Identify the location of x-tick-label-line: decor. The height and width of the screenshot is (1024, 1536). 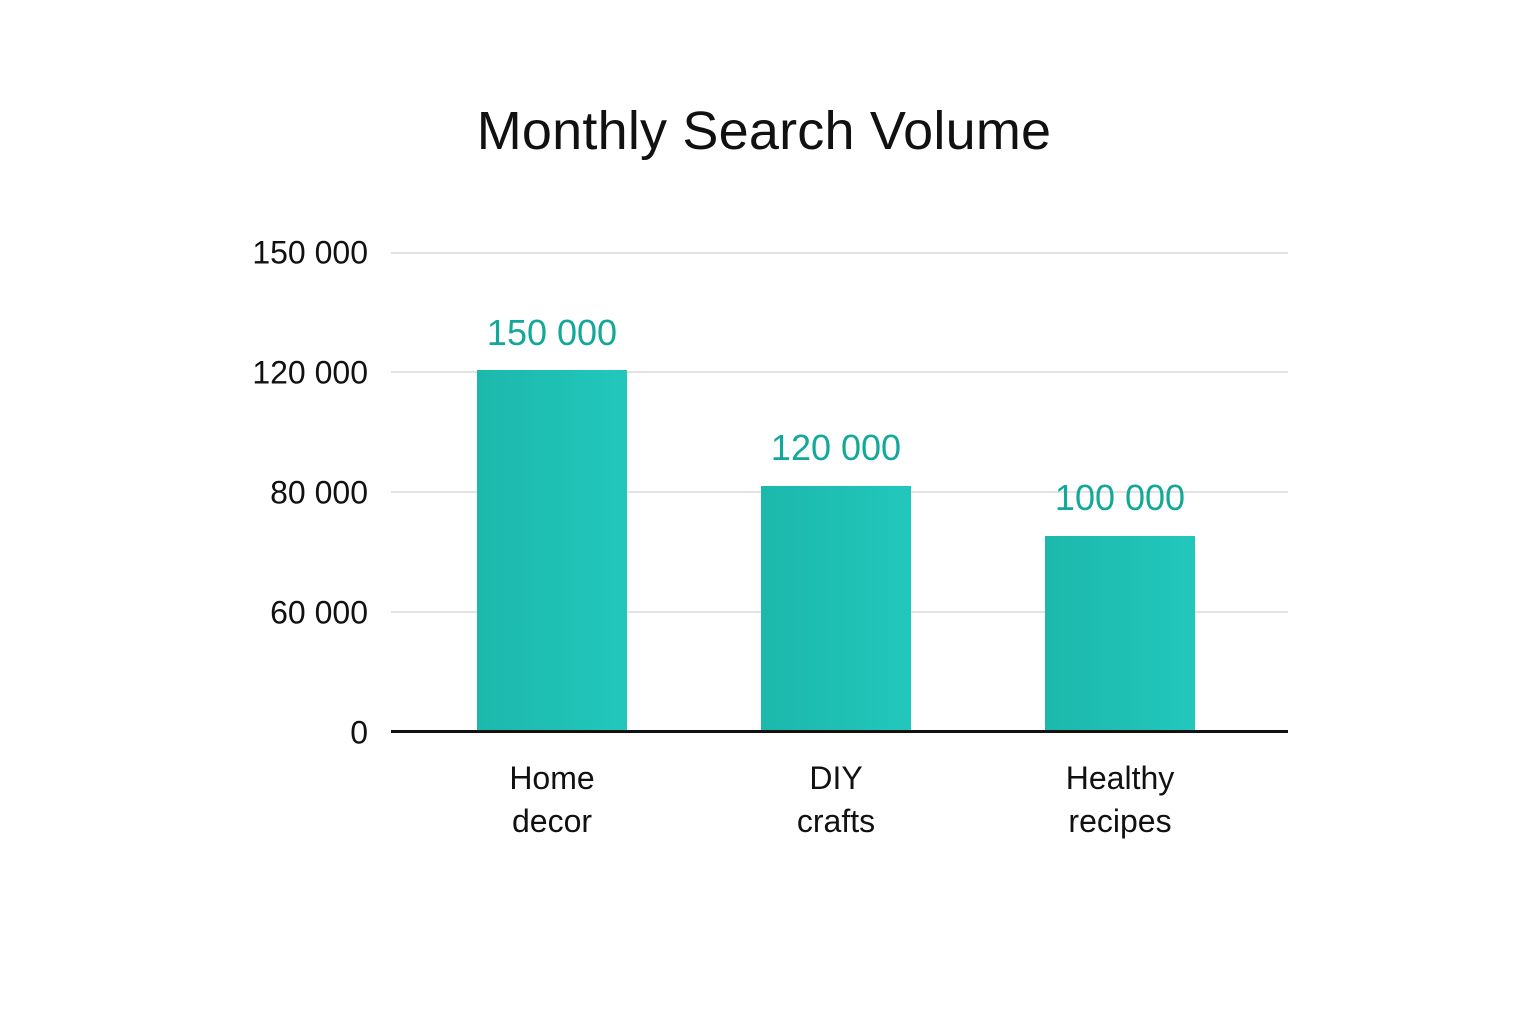
(552, 821).